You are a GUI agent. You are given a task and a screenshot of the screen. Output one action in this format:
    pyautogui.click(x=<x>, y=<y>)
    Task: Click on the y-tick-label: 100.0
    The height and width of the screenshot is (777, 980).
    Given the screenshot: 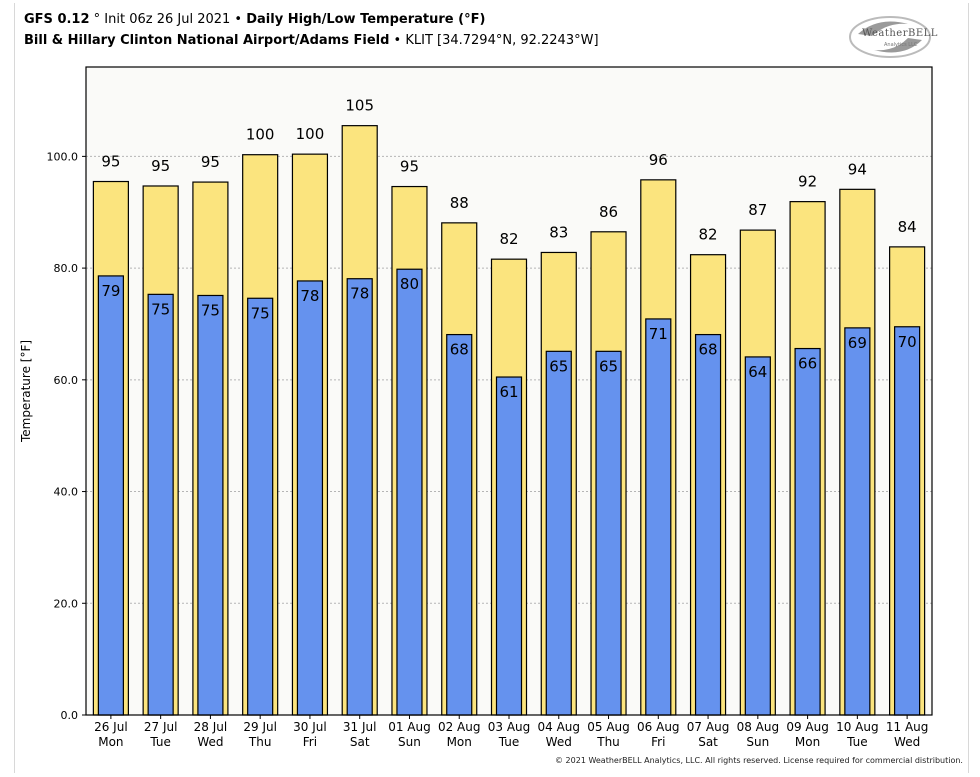 What is the action you would take?
    pyautogui.click(x=63, y=156)
    